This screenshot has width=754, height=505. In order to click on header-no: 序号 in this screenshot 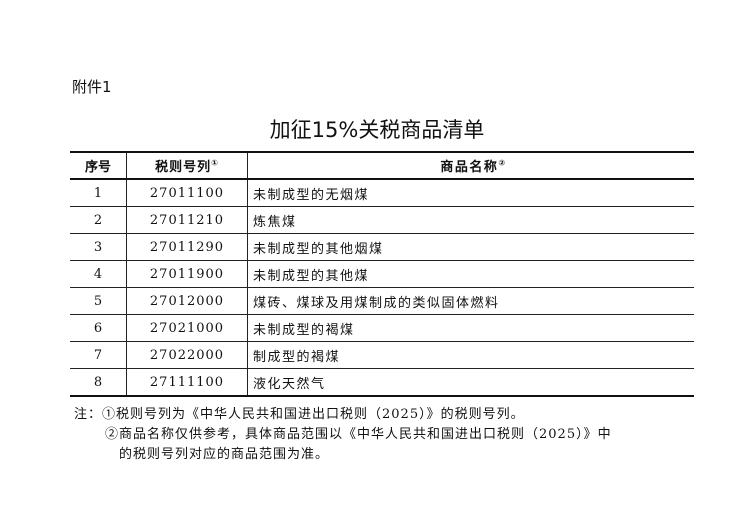, I will do `click(98, 165)`.